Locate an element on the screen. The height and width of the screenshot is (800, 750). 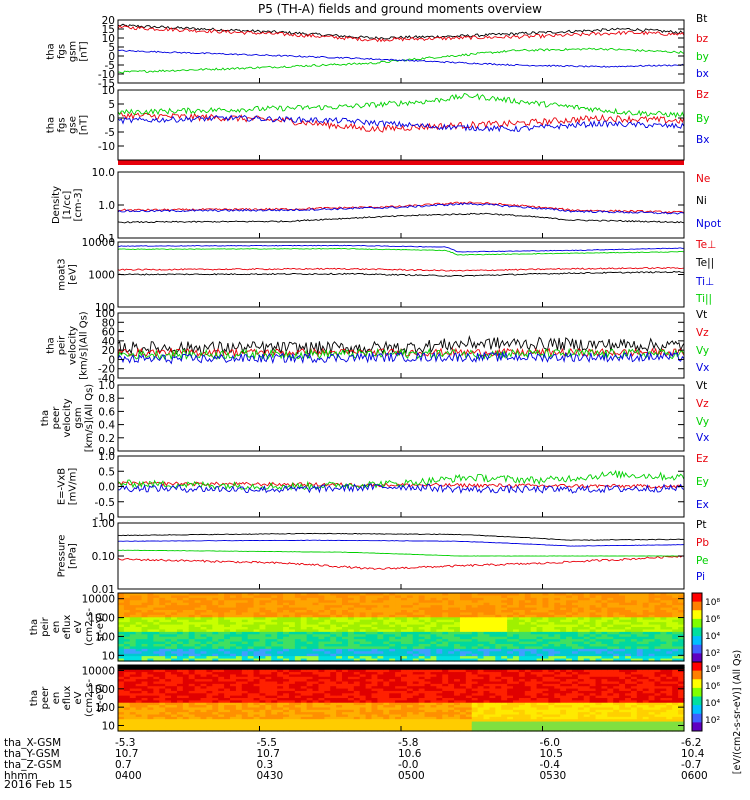
y-tick-label: 0.0 is located at coordinates (106, 488).